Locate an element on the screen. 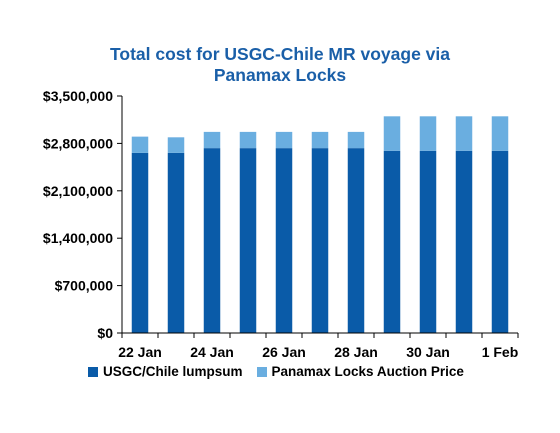 This screenshot has width=560, height=433. chart-title-line-1: Total cost for USGC-Chile MR voyage via is located at coordinates (279, 54).